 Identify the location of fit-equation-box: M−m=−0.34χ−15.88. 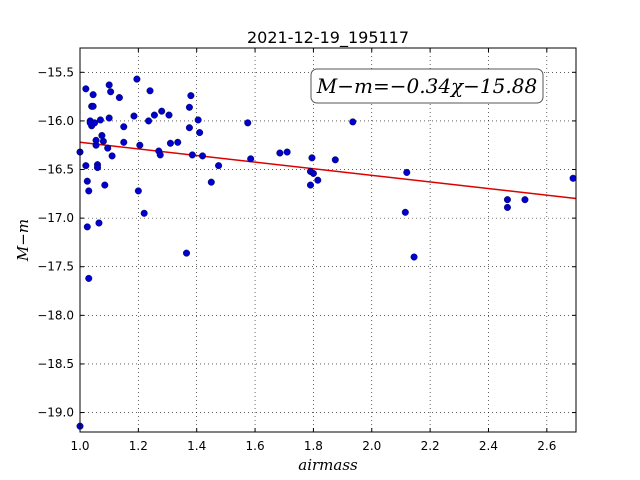
(427, 86).